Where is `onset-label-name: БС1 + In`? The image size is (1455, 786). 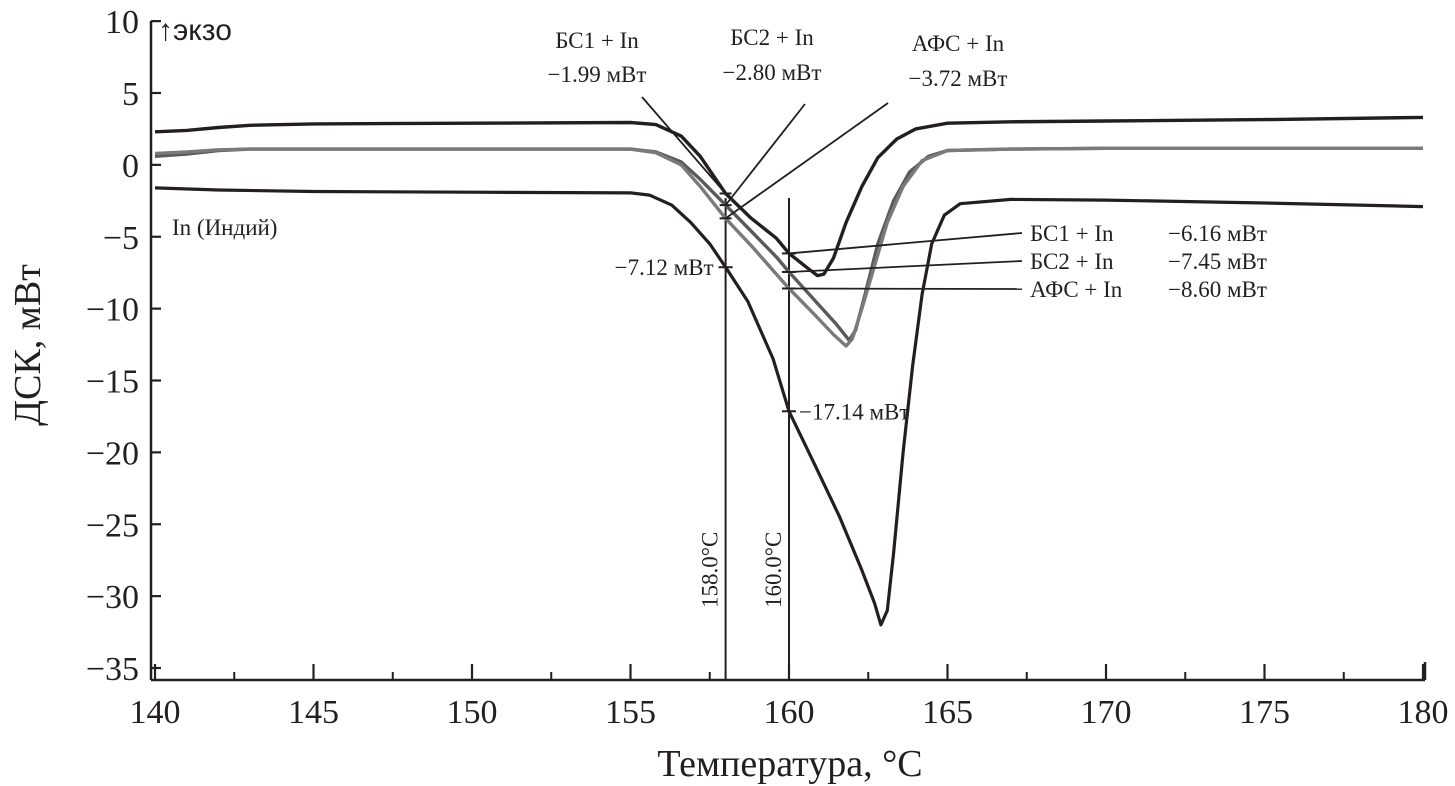
onset-label-name: БС1 + In is located at coordinates (597, 40).